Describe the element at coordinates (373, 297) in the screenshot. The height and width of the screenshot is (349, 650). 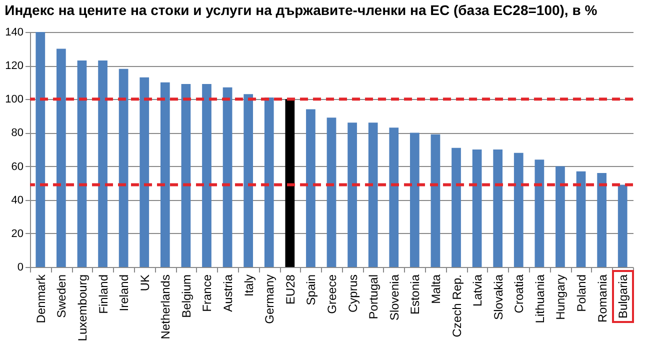
I see `x-tick-label: Portugal` at that location.